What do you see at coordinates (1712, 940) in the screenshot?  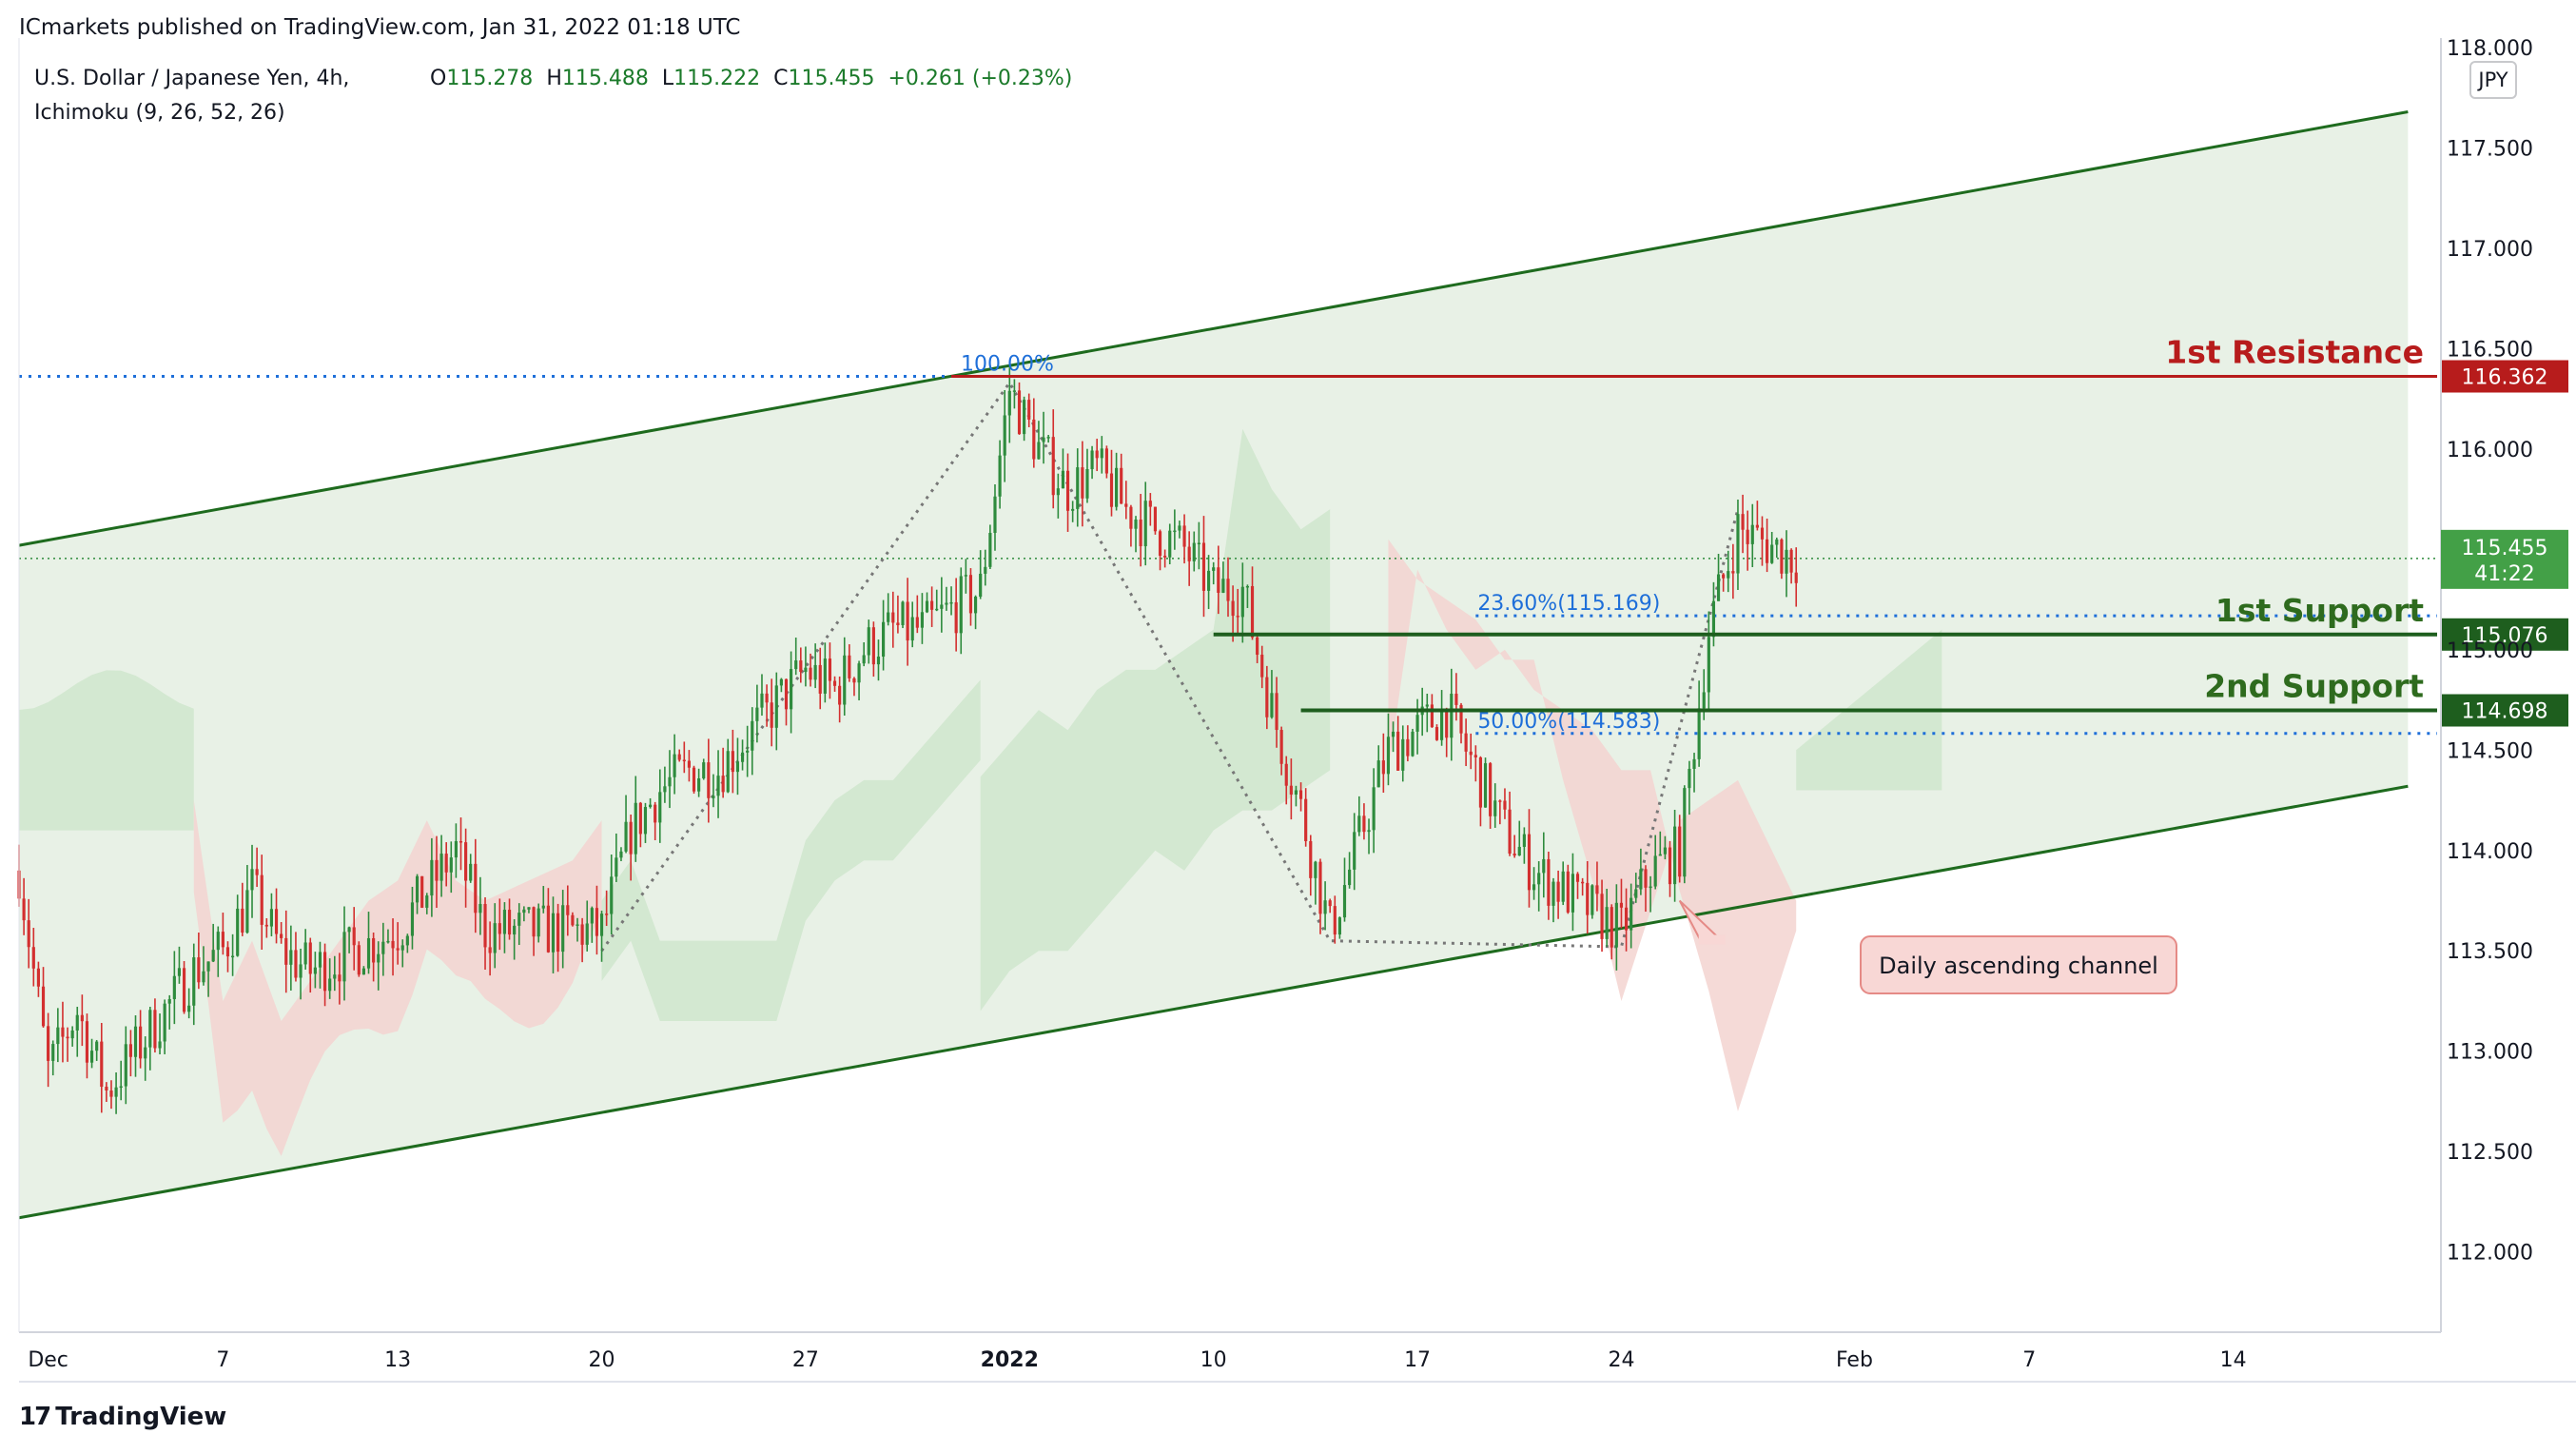 I see `annotation-joint` at bounding box center [1712, 940].